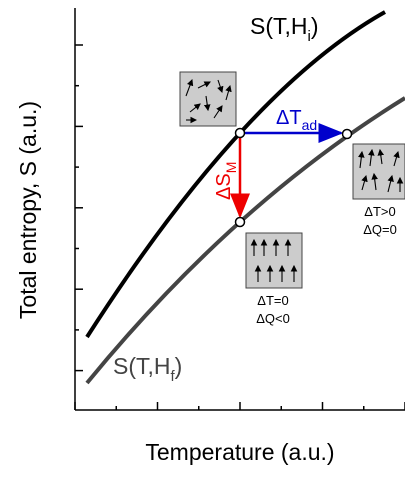 The width and height of the screenshot is (405, 479). What do you see at coordinates (289, 118) in the screenshot?
I see `label-main: ΔT` at bounding box center [289, 118].